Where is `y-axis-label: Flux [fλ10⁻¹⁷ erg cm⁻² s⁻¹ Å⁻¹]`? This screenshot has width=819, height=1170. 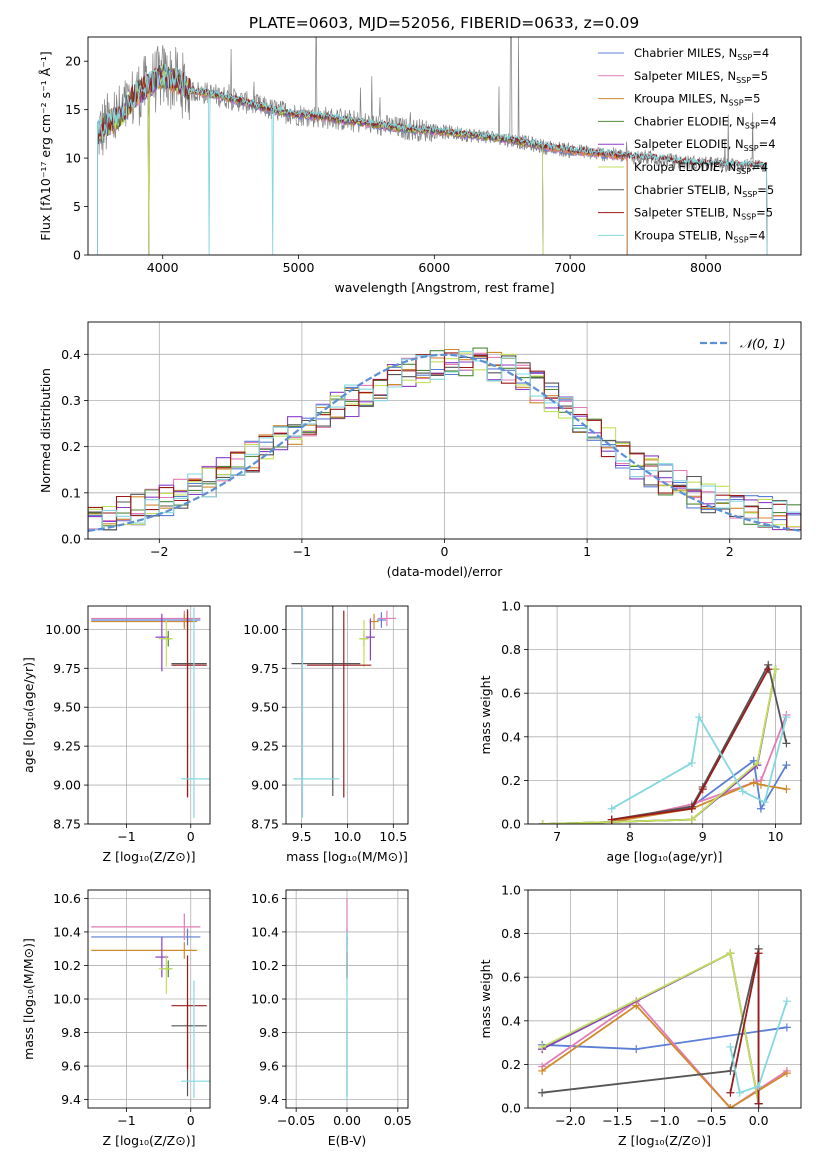
y-axis-label: Flux [fλ10⁻¹⁷ erg cm⁻² s⁻¹ Å⁻¹] is located at coordinates (45, 145).